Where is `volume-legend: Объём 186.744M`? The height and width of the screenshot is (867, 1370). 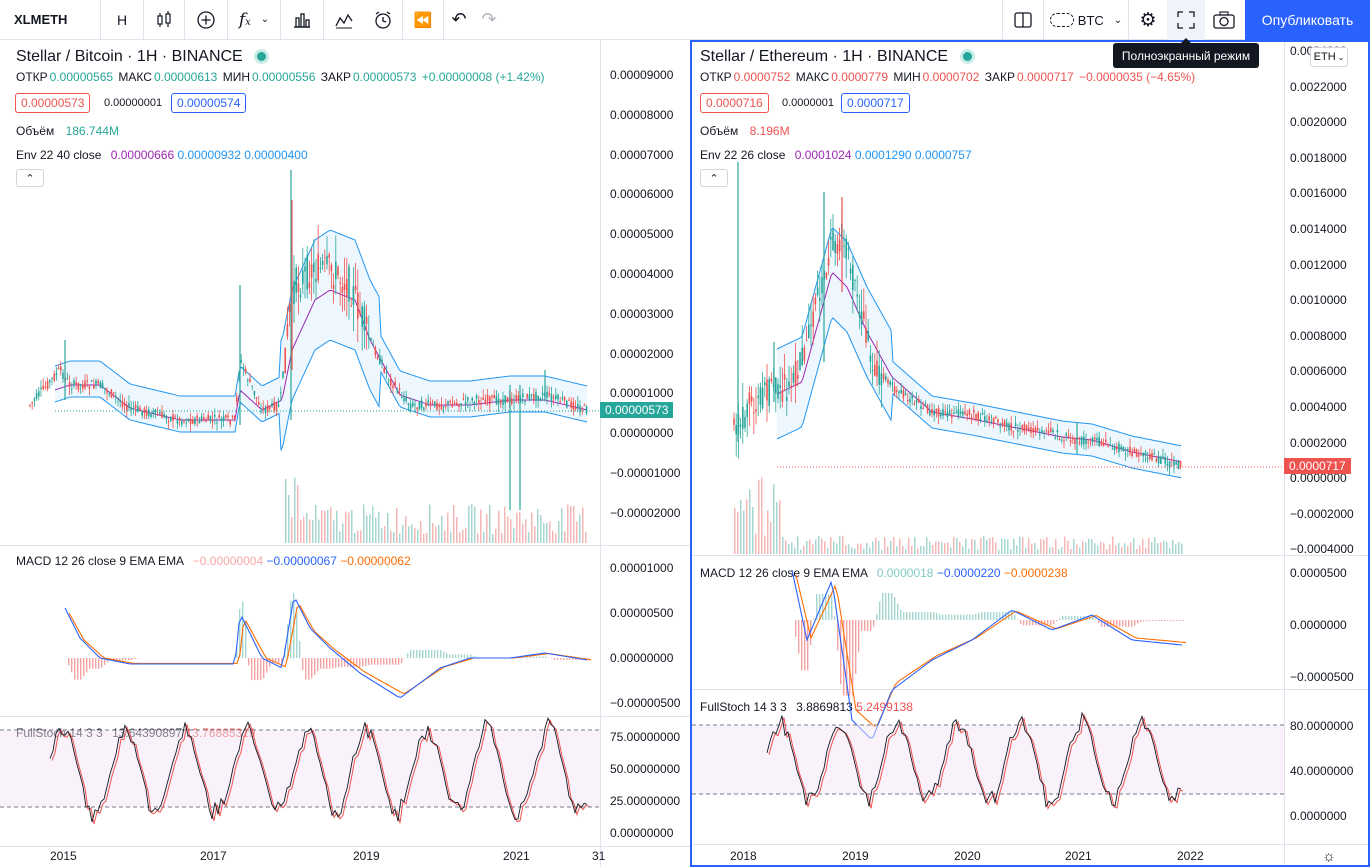 volume-legend: Объём 186.744M is located at coordinates (67, 131).